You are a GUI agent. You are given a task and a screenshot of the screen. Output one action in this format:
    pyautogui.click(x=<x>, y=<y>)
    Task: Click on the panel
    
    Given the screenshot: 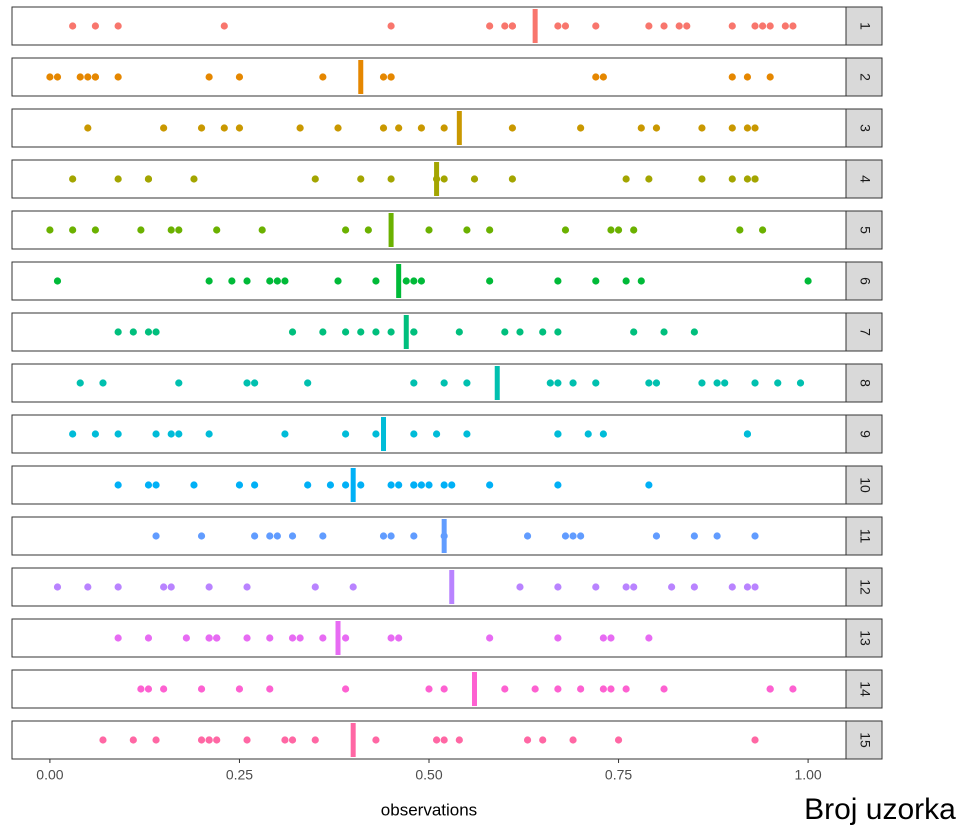 What is the action you would take?
    pyautogui.click(x=429, y=383)
    